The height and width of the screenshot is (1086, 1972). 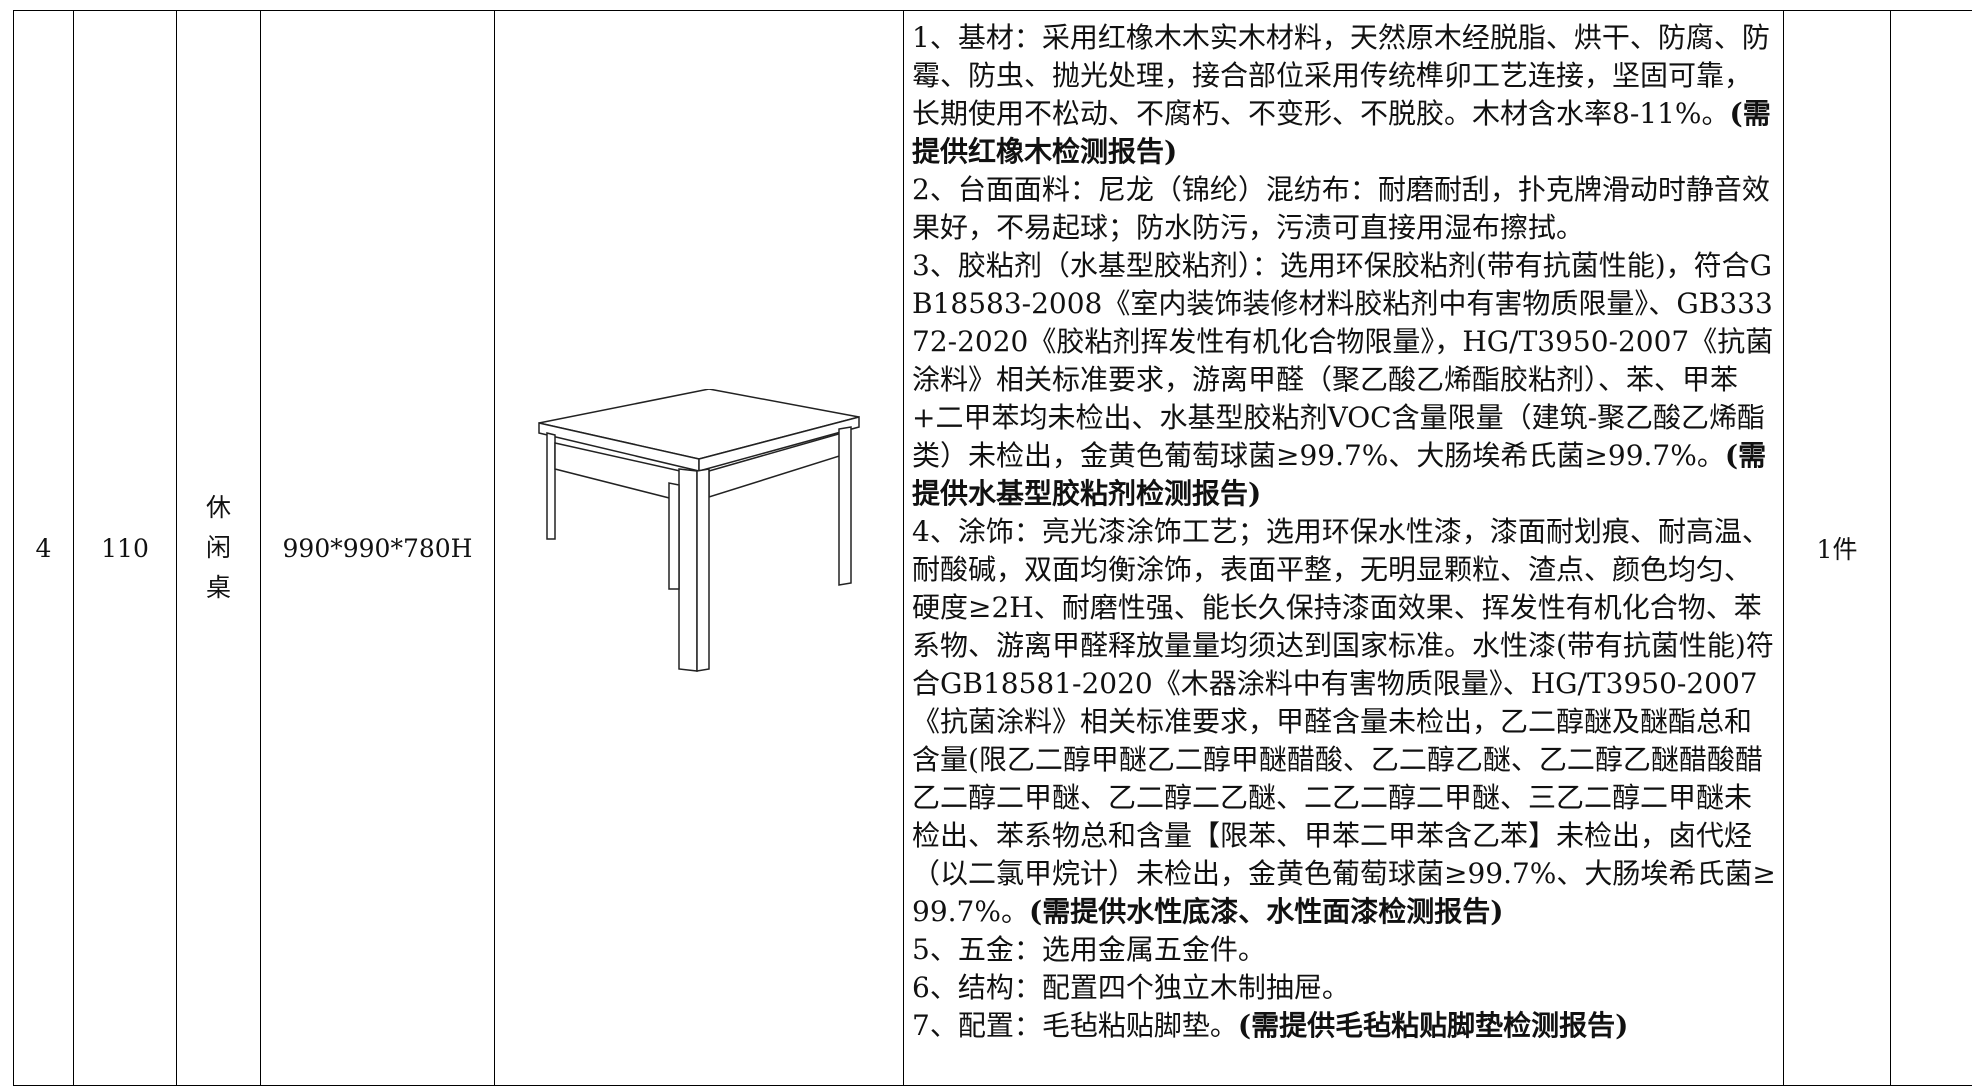 What do you see at coordinates (1837, 548) in the screenshot?
I see `item-qty: 1件` at bounding box center [1837, 548].